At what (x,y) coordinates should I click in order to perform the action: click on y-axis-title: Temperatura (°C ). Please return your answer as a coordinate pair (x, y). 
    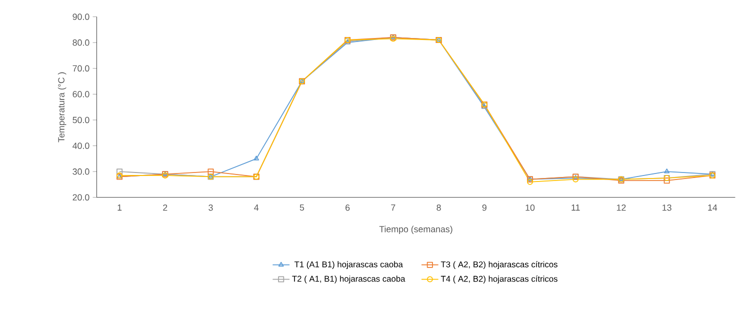
    Looking at the image, I should click on (62, 107).